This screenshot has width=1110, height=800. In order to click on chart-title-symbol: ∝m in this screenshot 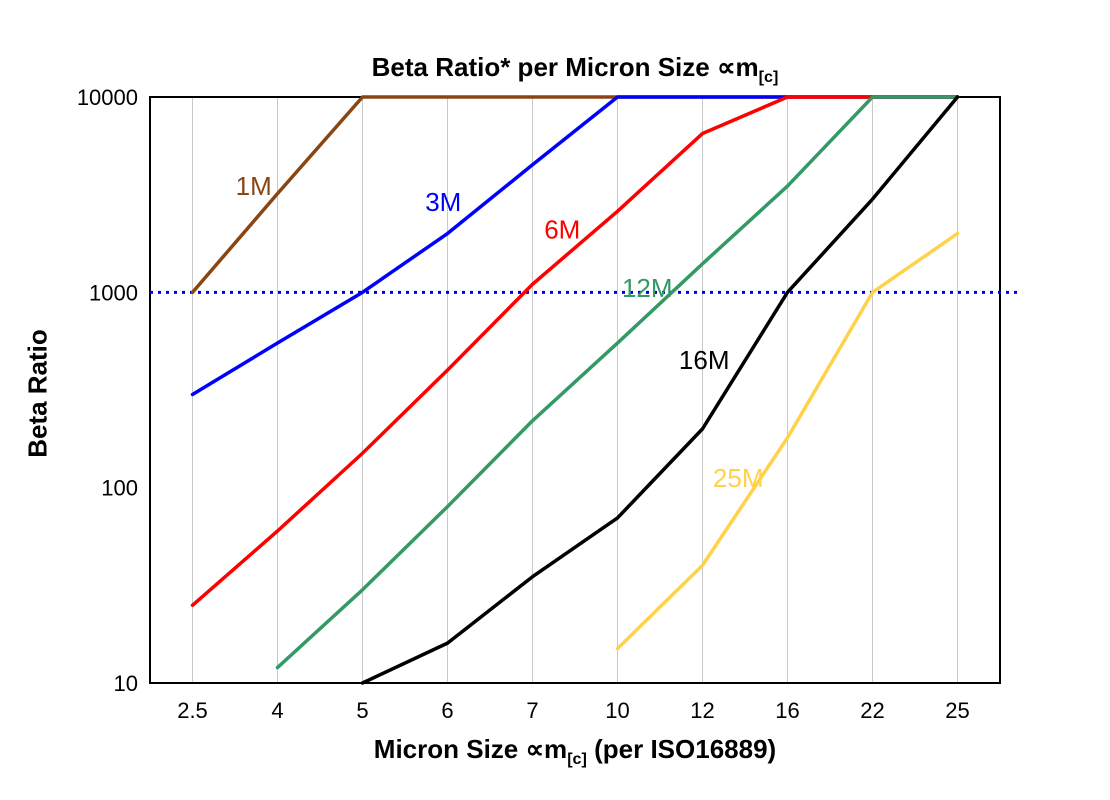, I will do `click(737, 67)`.